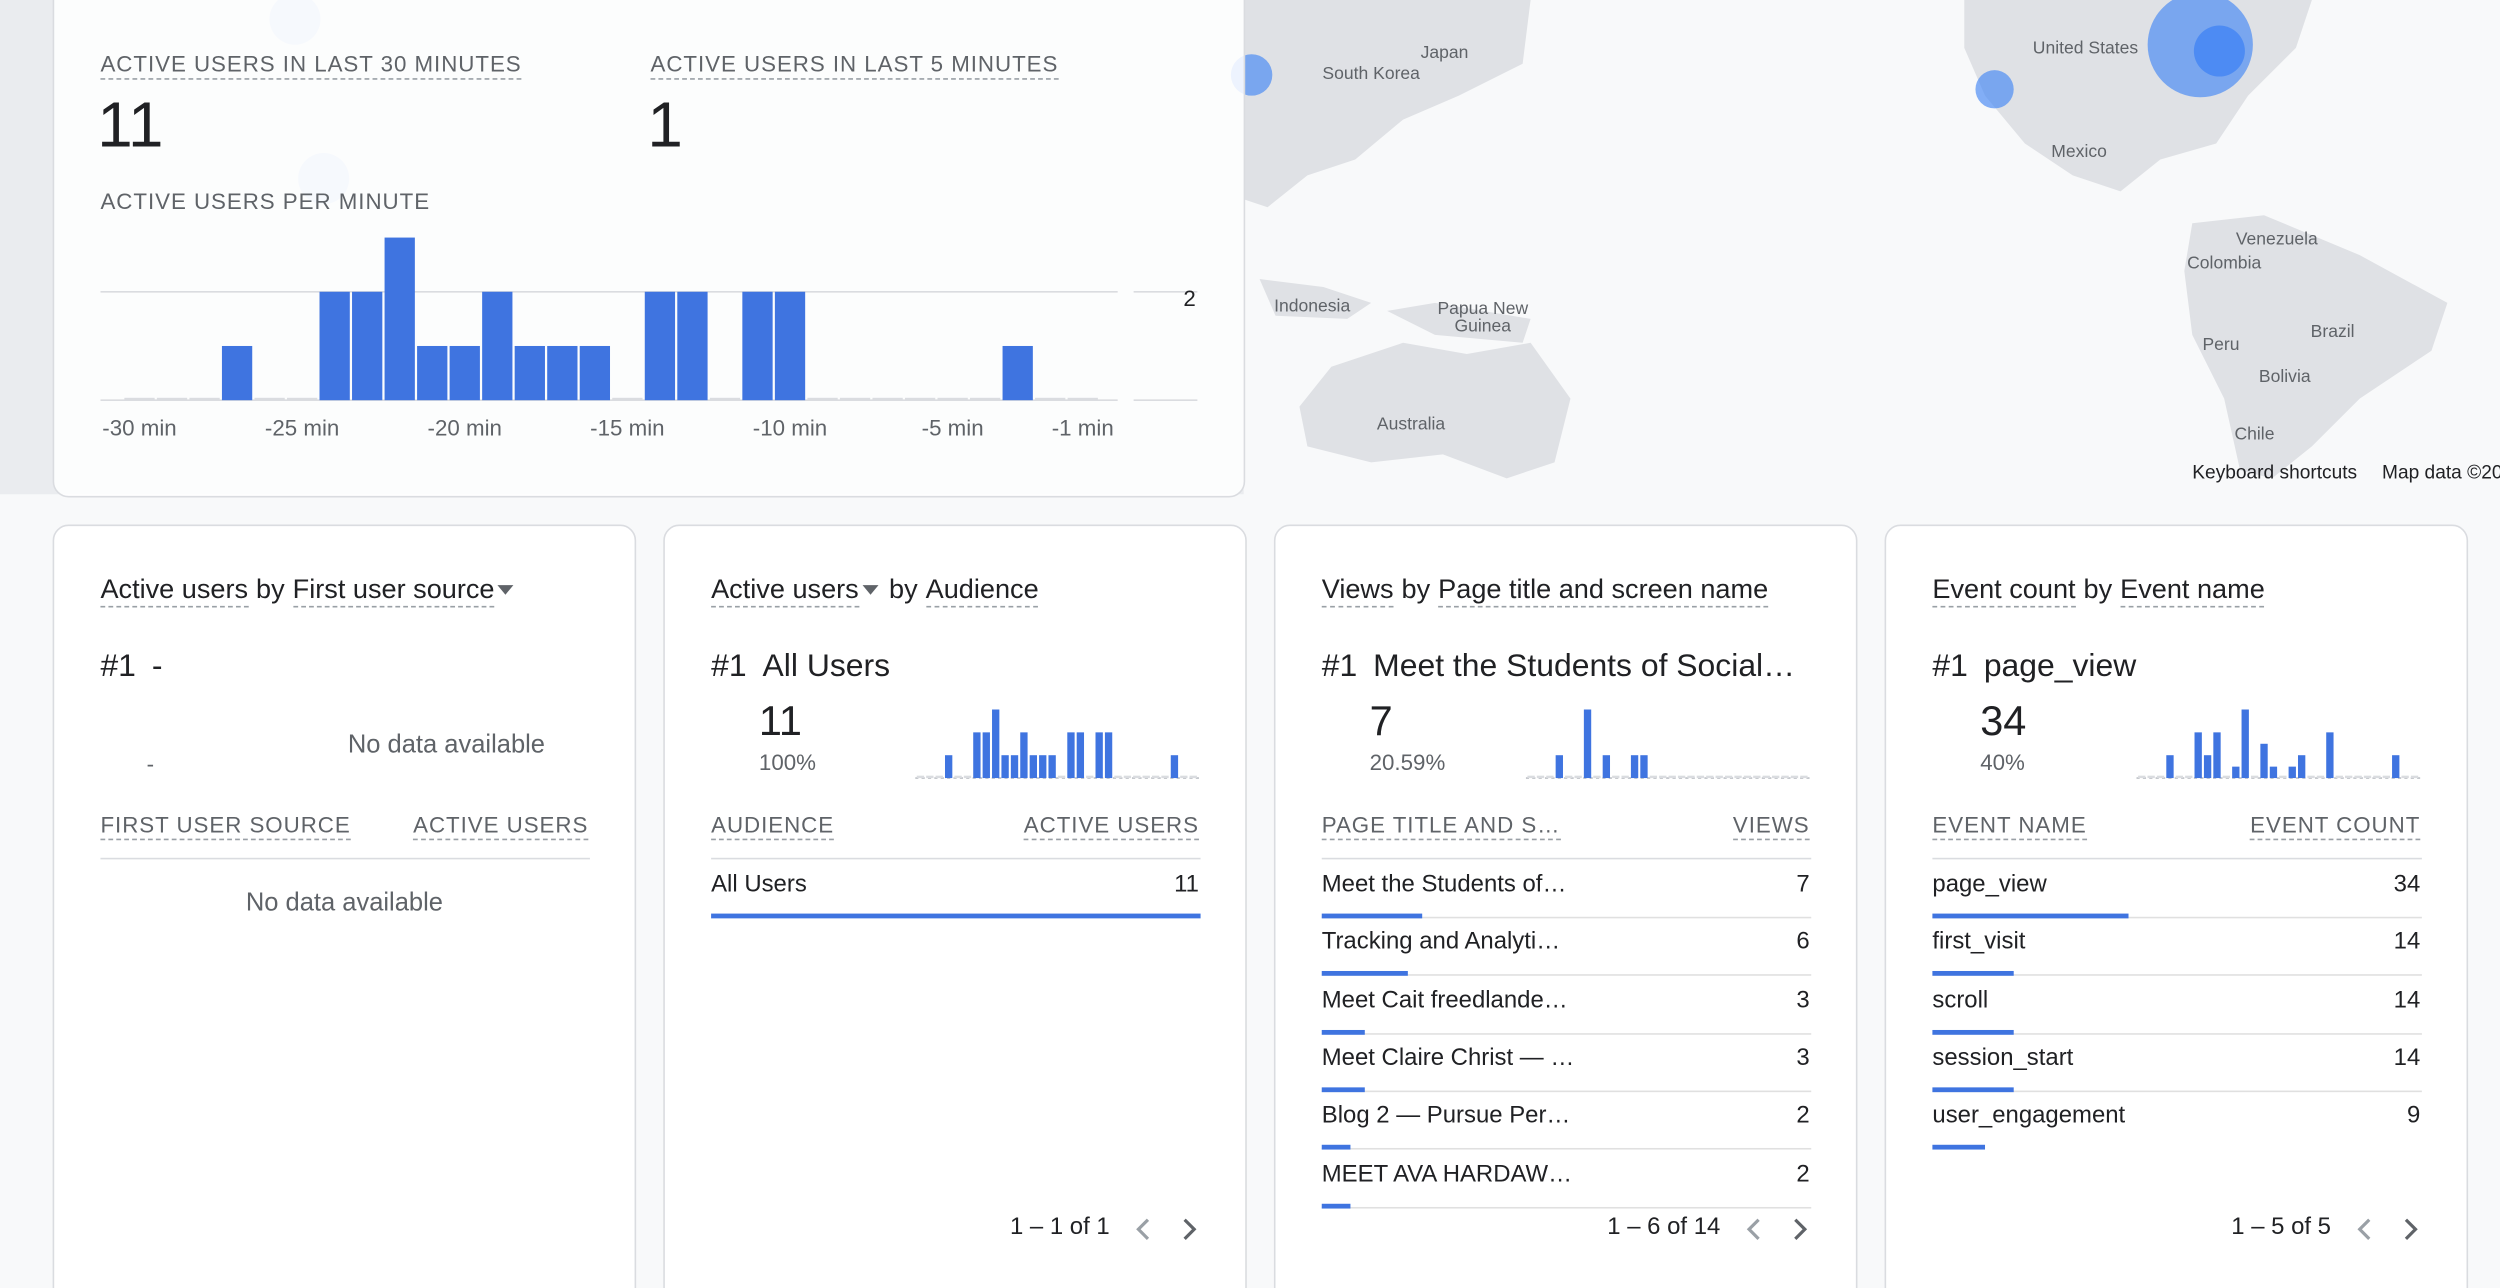 The width and height of the screenshot is (2500, 1288). Describe the element at coordinates (800, 667) in the screenshot. I see `top-item: #1 All Users` at that location.